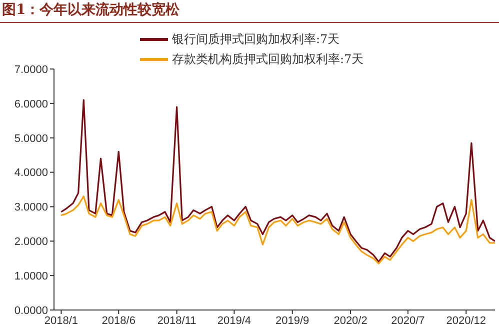 This screenshot has height=336, width=499. What do you see at coordinates (268, 59) in the screenshot?
I see `legend-label: 存款类机构质押式回购加权利率:7天` at bounding box center [268, 59].